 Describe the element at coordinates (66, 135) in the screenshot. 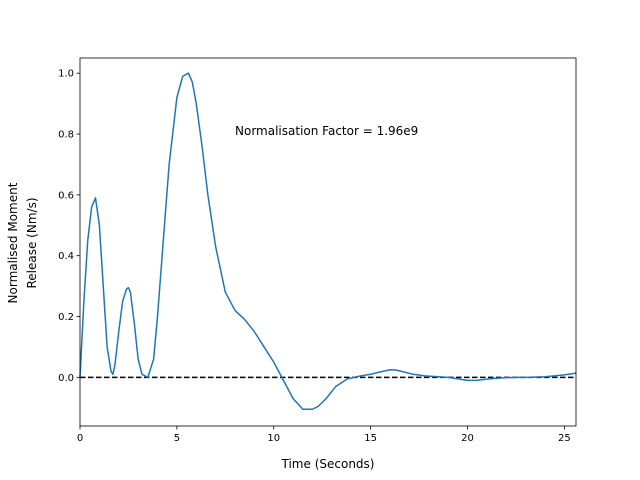

I see `y-tick-label: 0.8` at that location.